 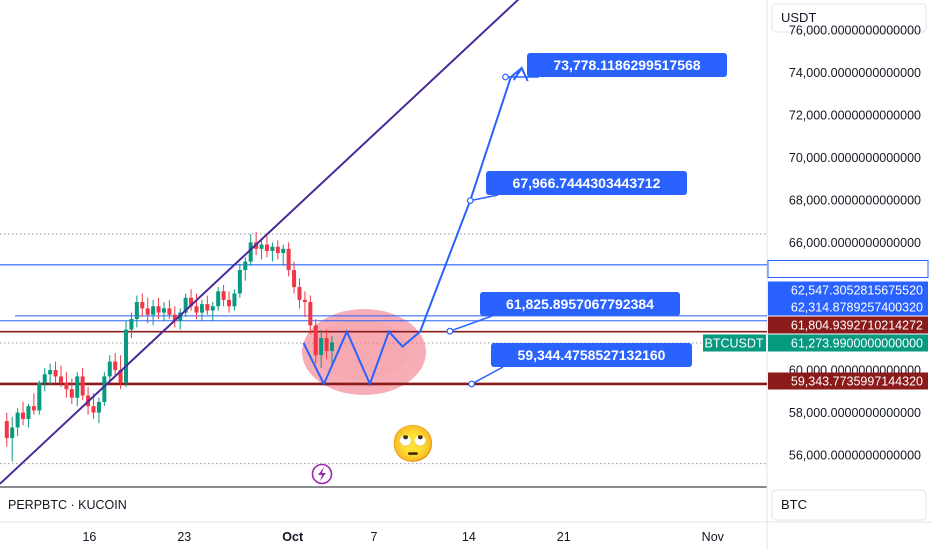 What do you see at coordinates (322, 474) in the screenshot?
I see `lightning-icon` at bounding box center [322, 474].